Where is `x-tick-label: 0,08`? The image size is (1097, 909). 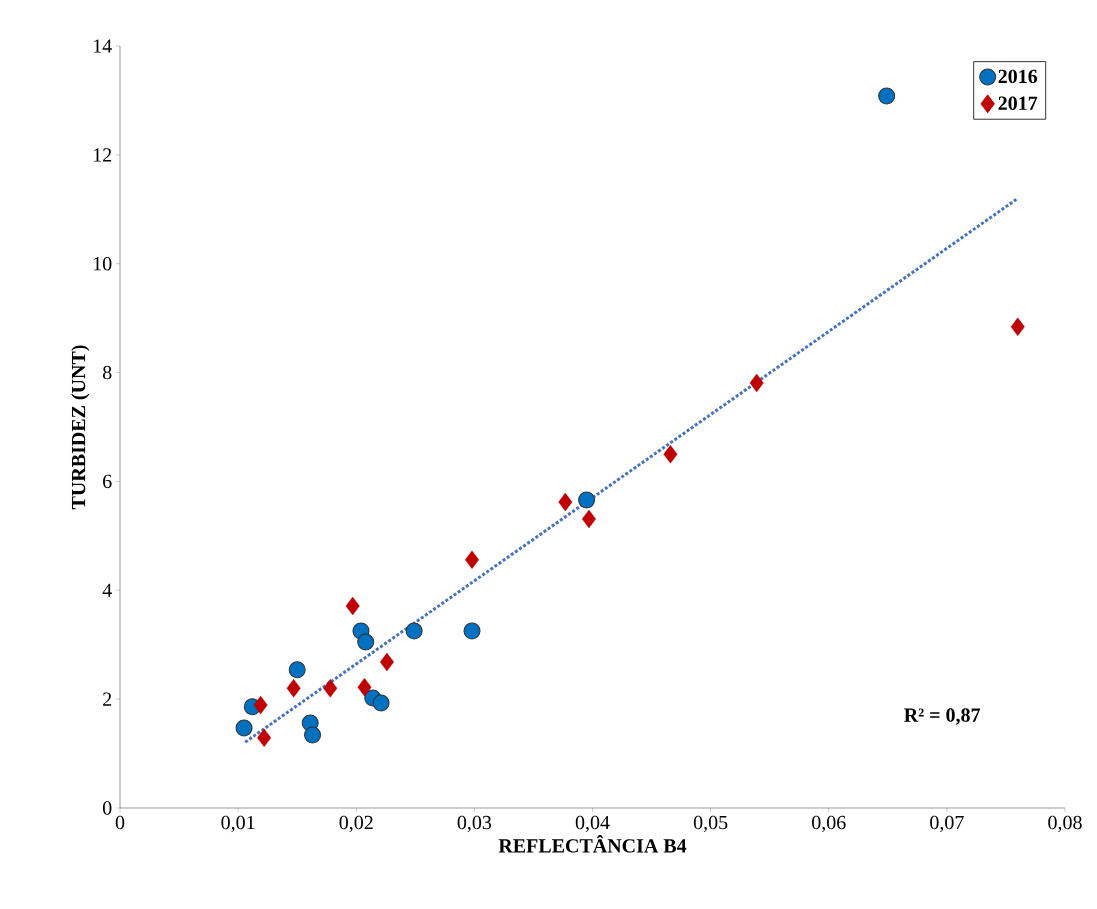 x-tick-label: 0,08 is located at coordinates (1065, 824).